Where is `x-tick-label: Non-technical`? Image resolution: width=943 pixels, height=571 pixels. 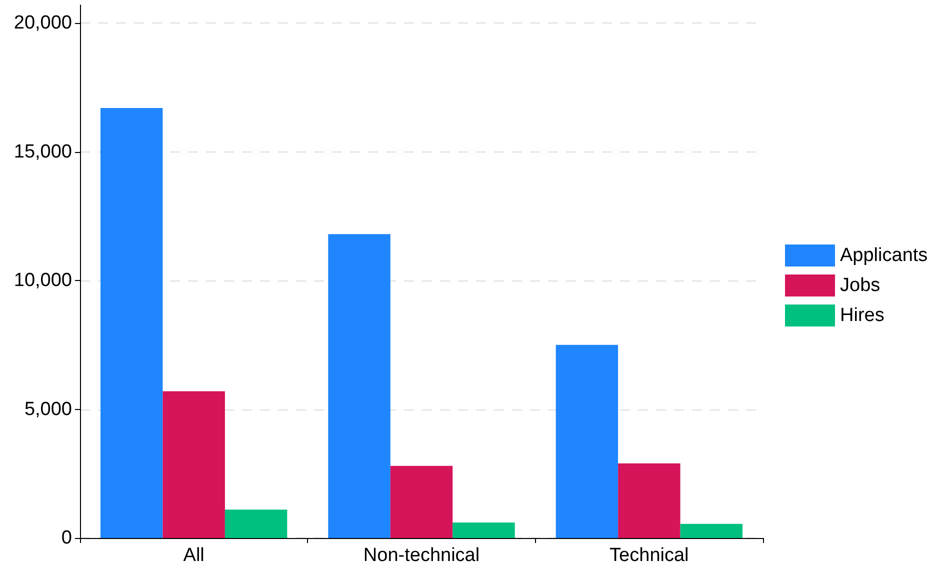
x-tick-label: Non-technical is located at coordinates (421, 555).